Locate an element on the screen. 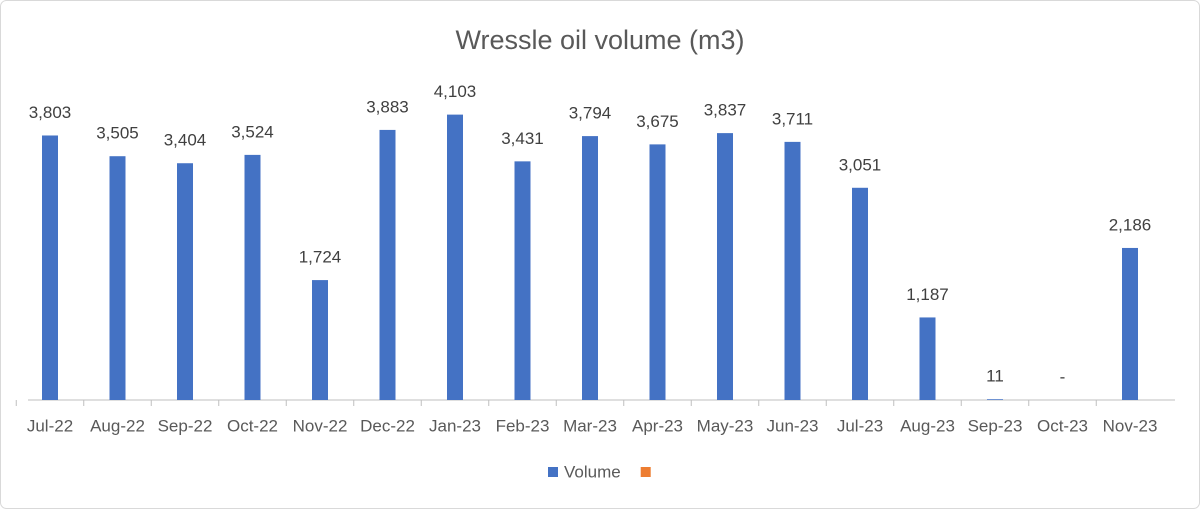 Image resolution: width=1200 pixels, height=509 pixels. chart-title: Wressle oil volume (m3) is located at coordinates (599, 40).